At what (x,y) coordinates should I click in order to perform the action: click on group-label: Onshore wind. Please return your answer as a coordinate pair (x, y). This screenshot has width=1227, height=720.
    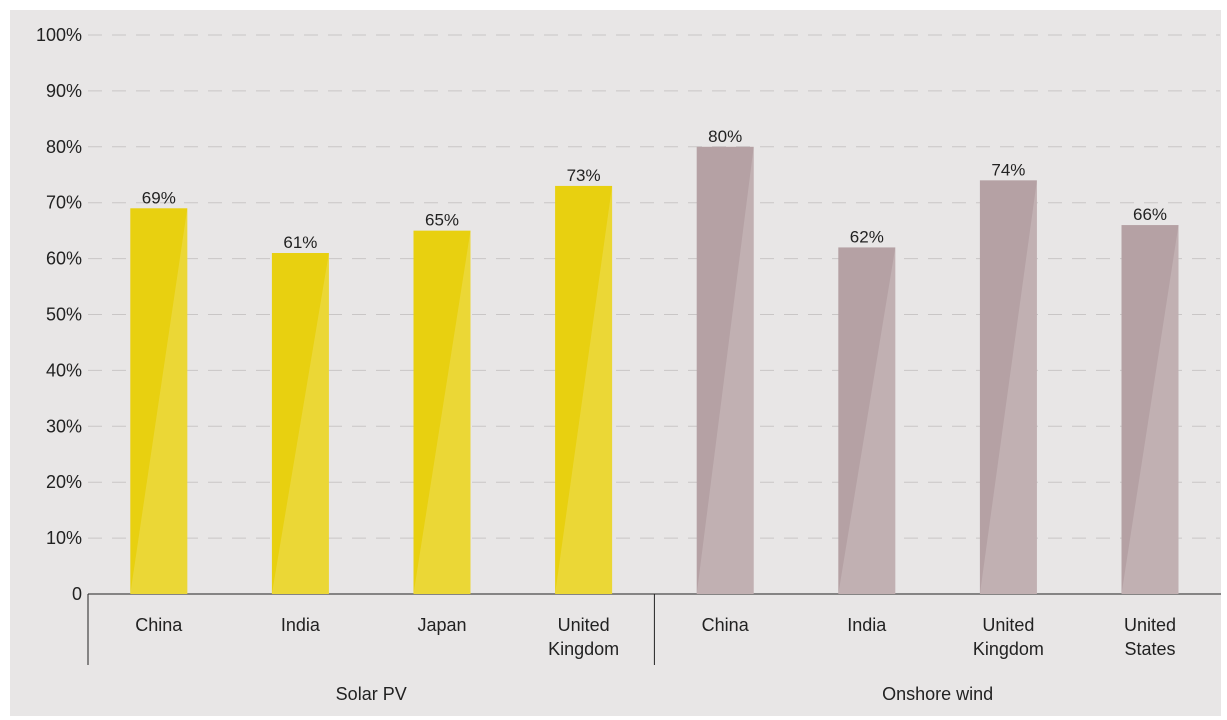
    Looking at the image, I should click on (937, 694).